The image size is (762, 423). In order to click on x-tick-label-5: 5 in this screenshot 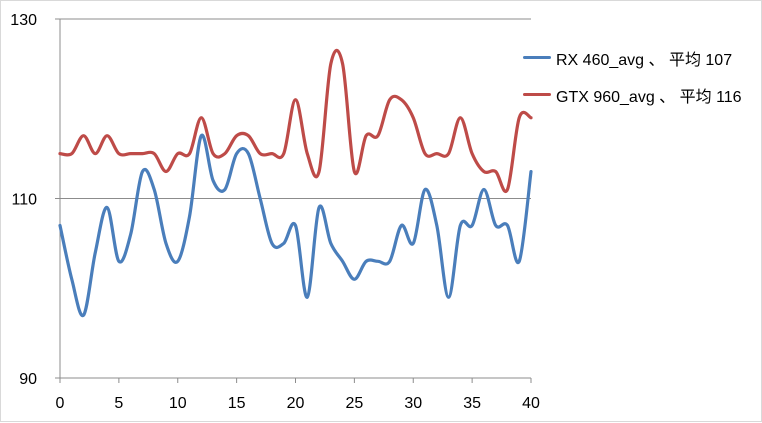, I will do `click(118, 403)`.